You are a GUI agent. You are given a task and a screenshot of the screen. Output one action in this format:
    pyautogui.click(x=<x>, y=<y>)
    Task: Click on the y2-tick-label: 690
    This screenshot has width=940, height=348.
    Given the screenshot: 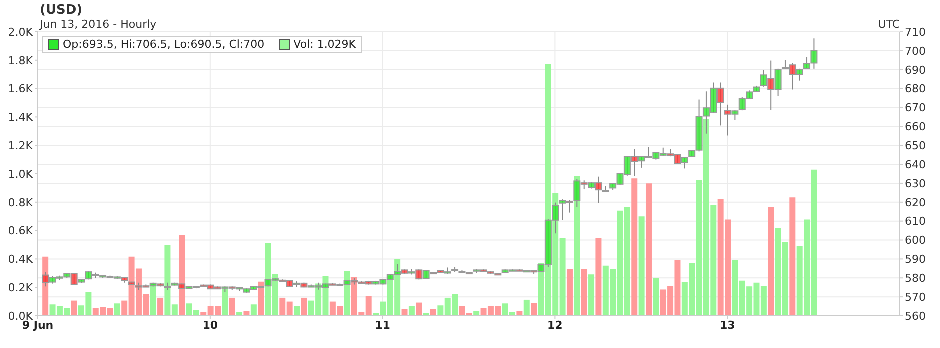 What is the action you would take?
    pyautogui.click(x=915, y=70)
    